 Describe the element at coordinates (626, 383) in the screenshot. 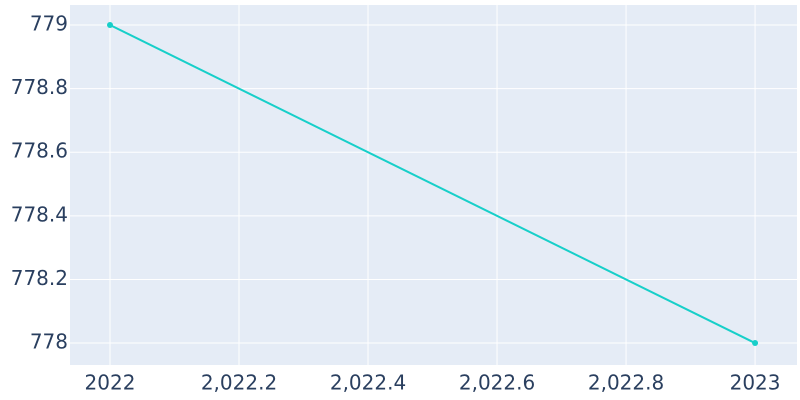

I see `x-tick-label: 2,022.8` at that location.